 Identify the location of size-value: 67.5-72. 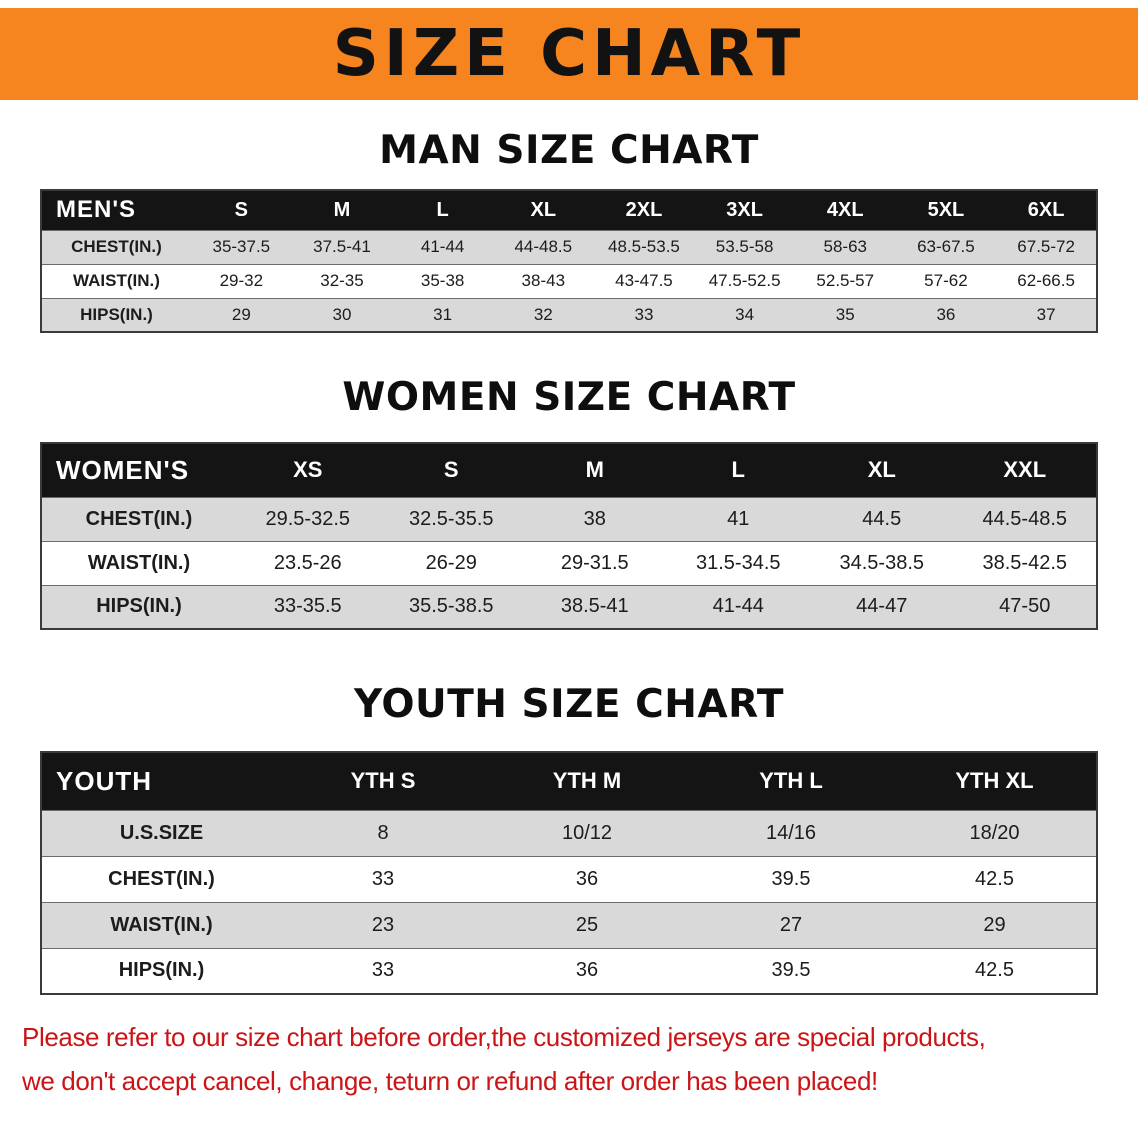
(1046, 246).